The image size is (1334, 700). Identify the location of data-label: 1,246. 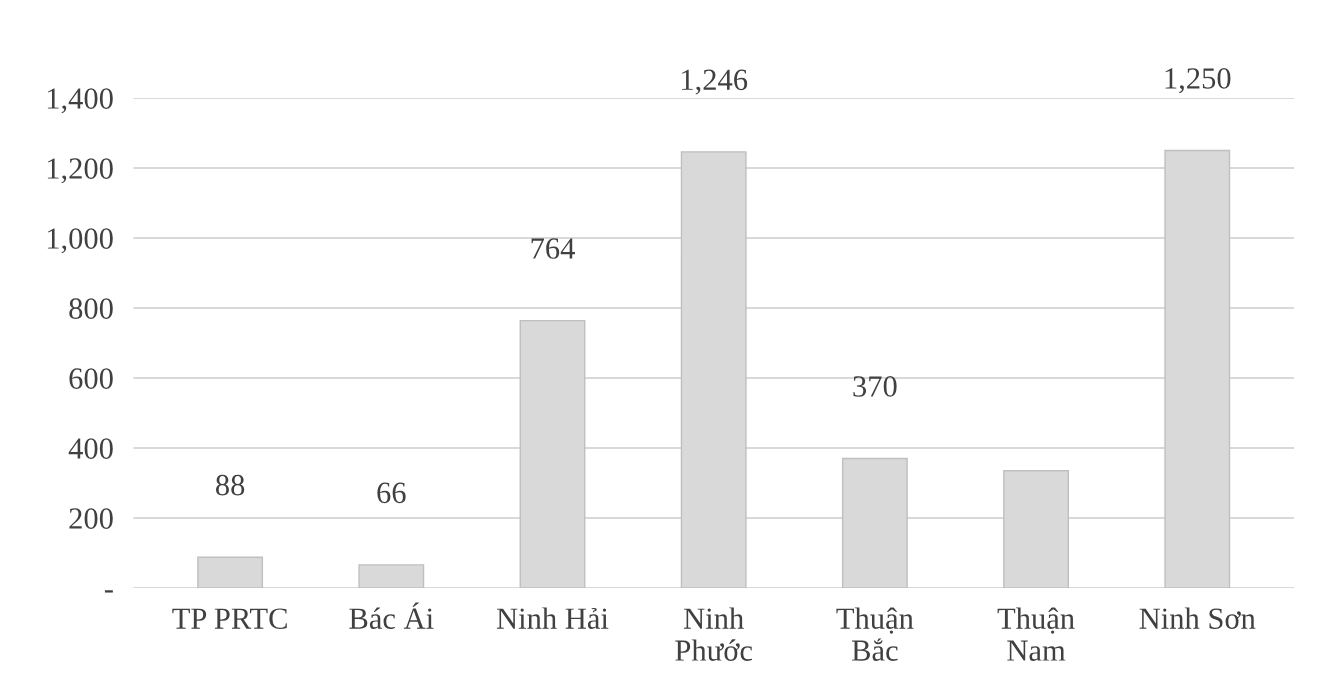
(715, 82).